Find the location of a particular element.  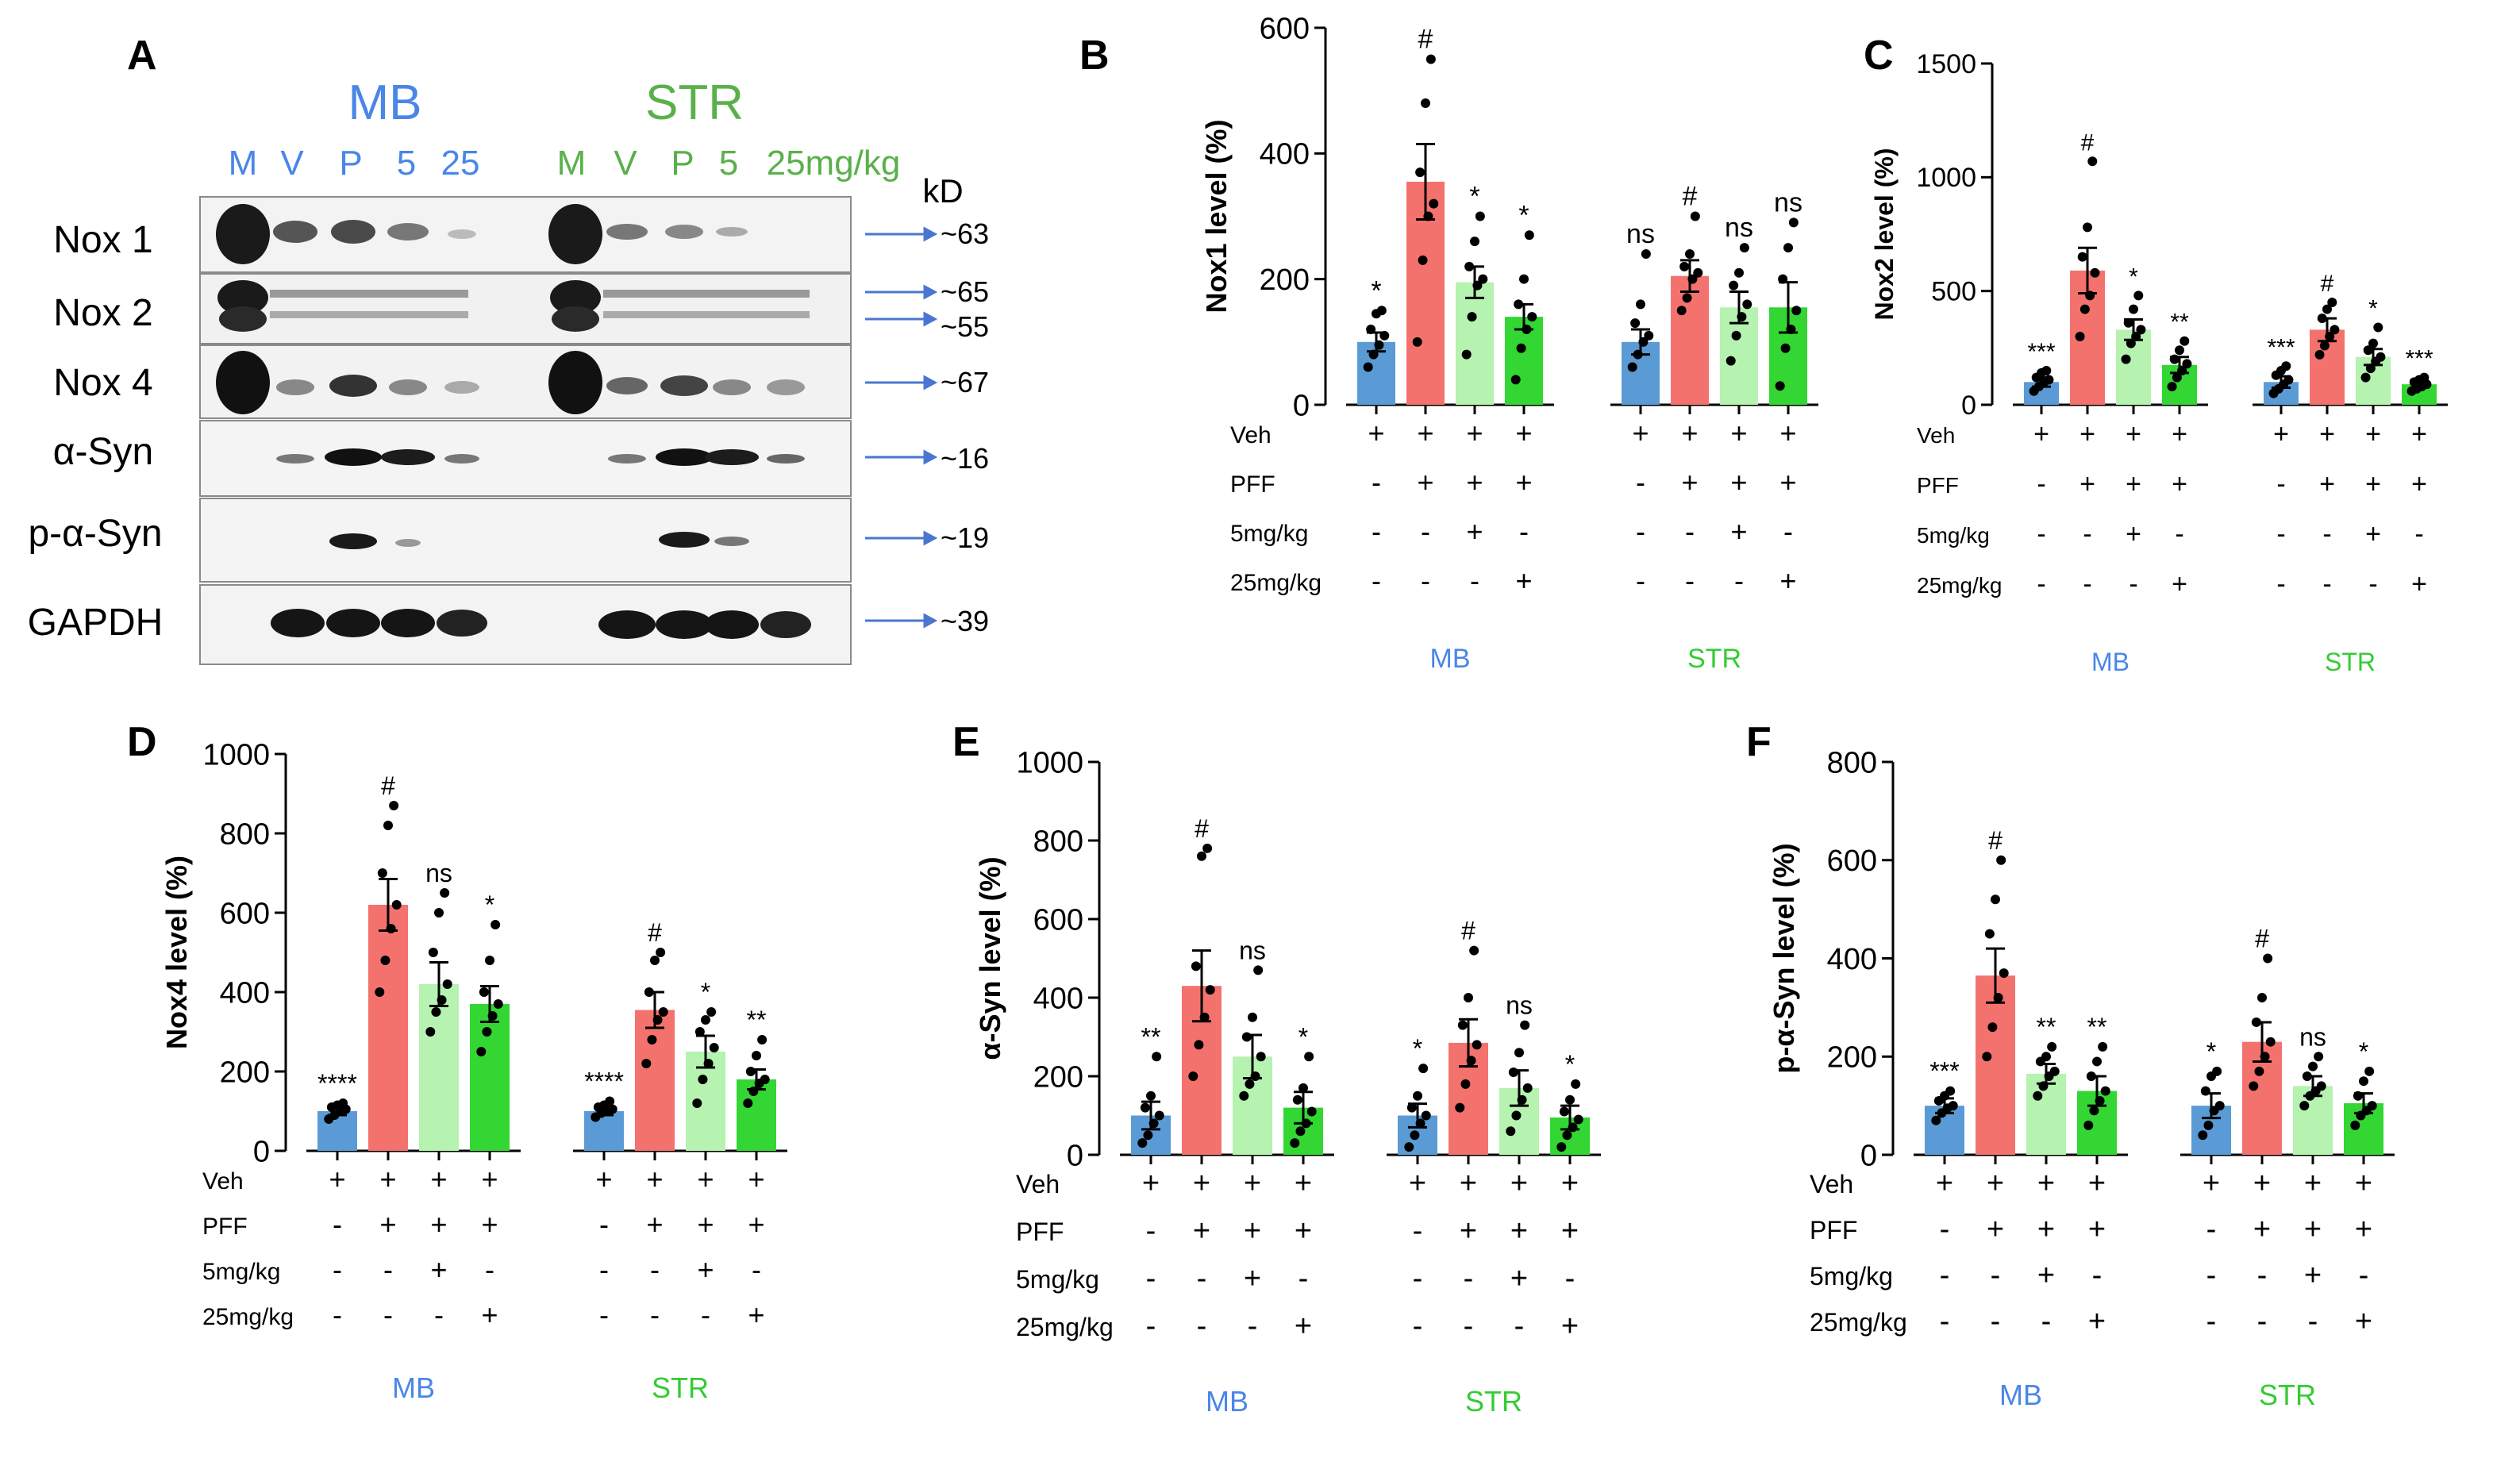

blot-row-label: p-α-Syn is located at coordinates (95, 534).